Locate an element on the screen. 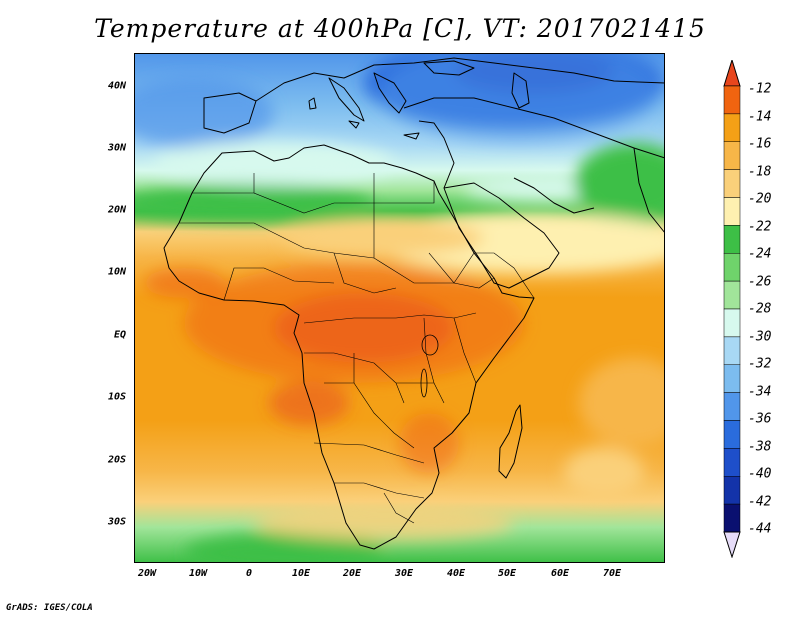  legend-label: -28 is located at coordinates (760, 309).